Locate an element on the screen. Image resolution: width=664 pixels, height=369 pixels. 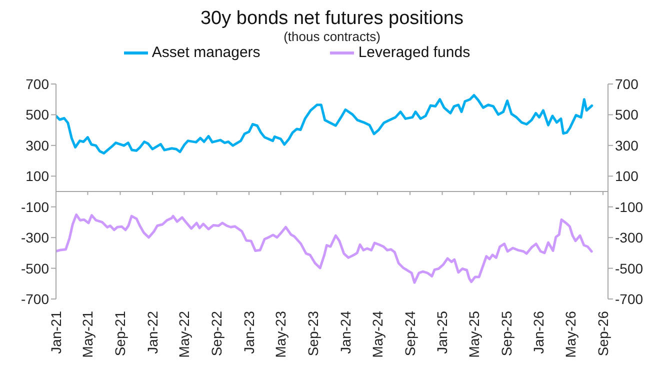
y2-tick-label: -100 is located at coordinates (629, 206).